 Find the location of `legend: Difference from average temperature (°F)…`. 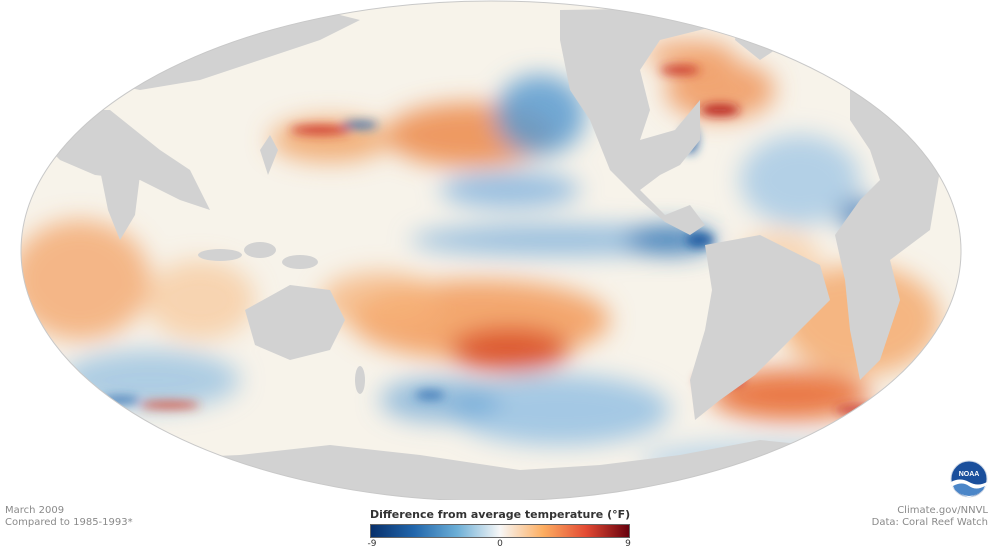

legend: Difference from average temperature (°F)… is located at coordinates (499, 529).